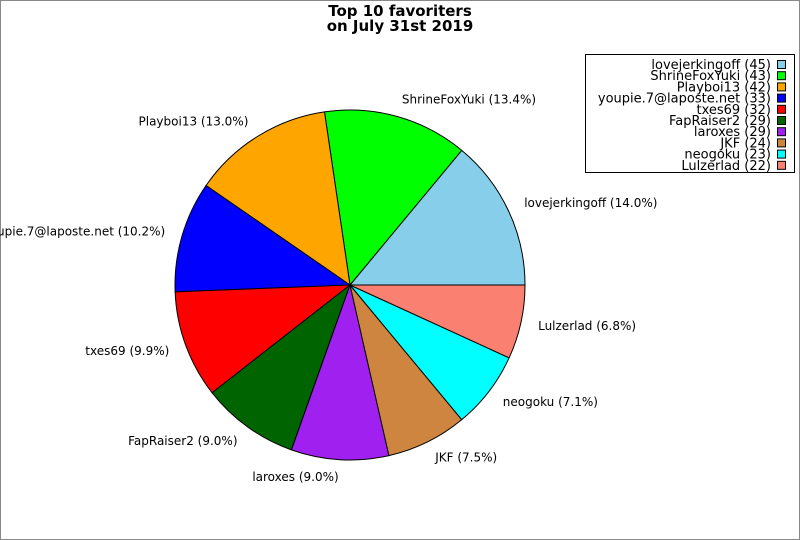 This screenshot has width=800, height=540. Describe the element at coordinates (781, 120) in the screenshot. I see `legend-swatch-fapraiser2` at that location.